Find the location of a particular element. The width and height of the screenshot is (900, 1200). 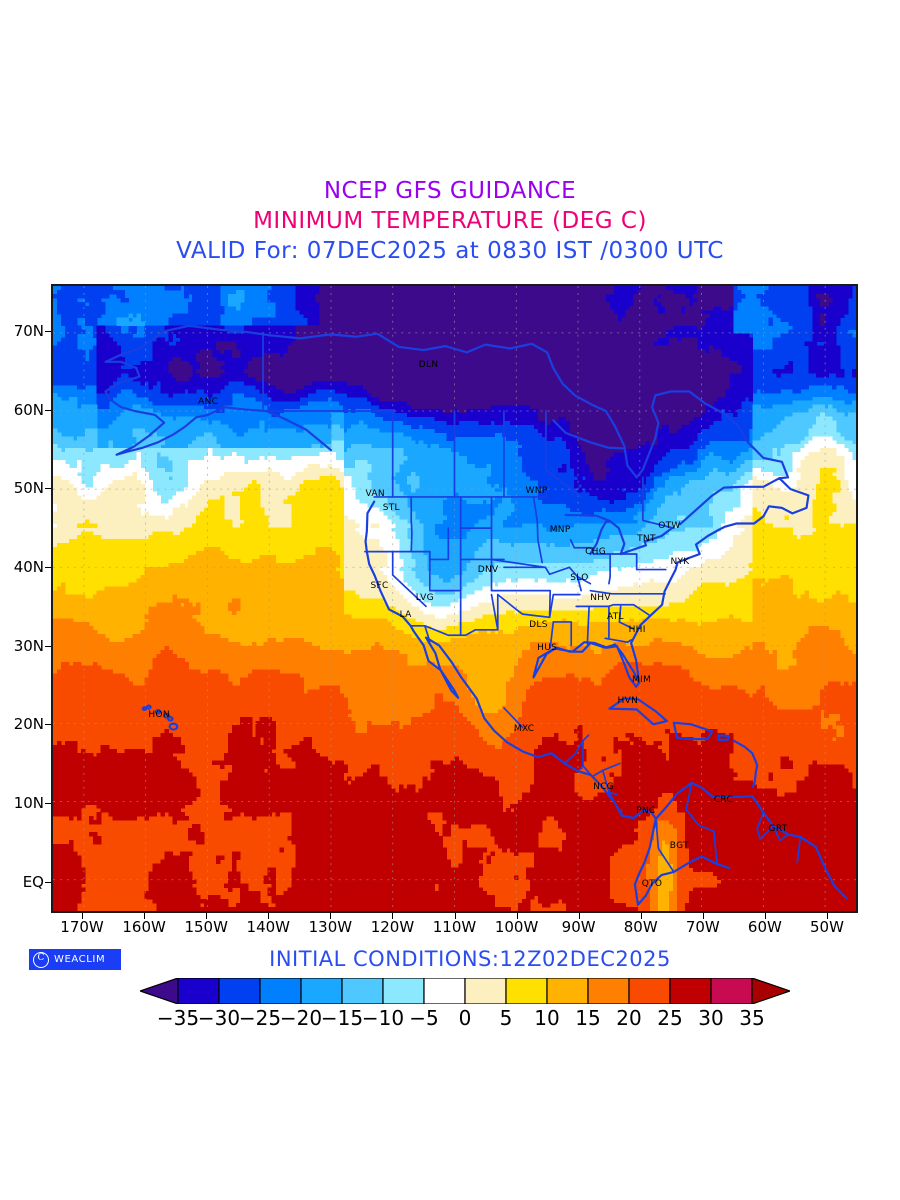

city-label-anc: ANC is located at coordinates (208, 402).